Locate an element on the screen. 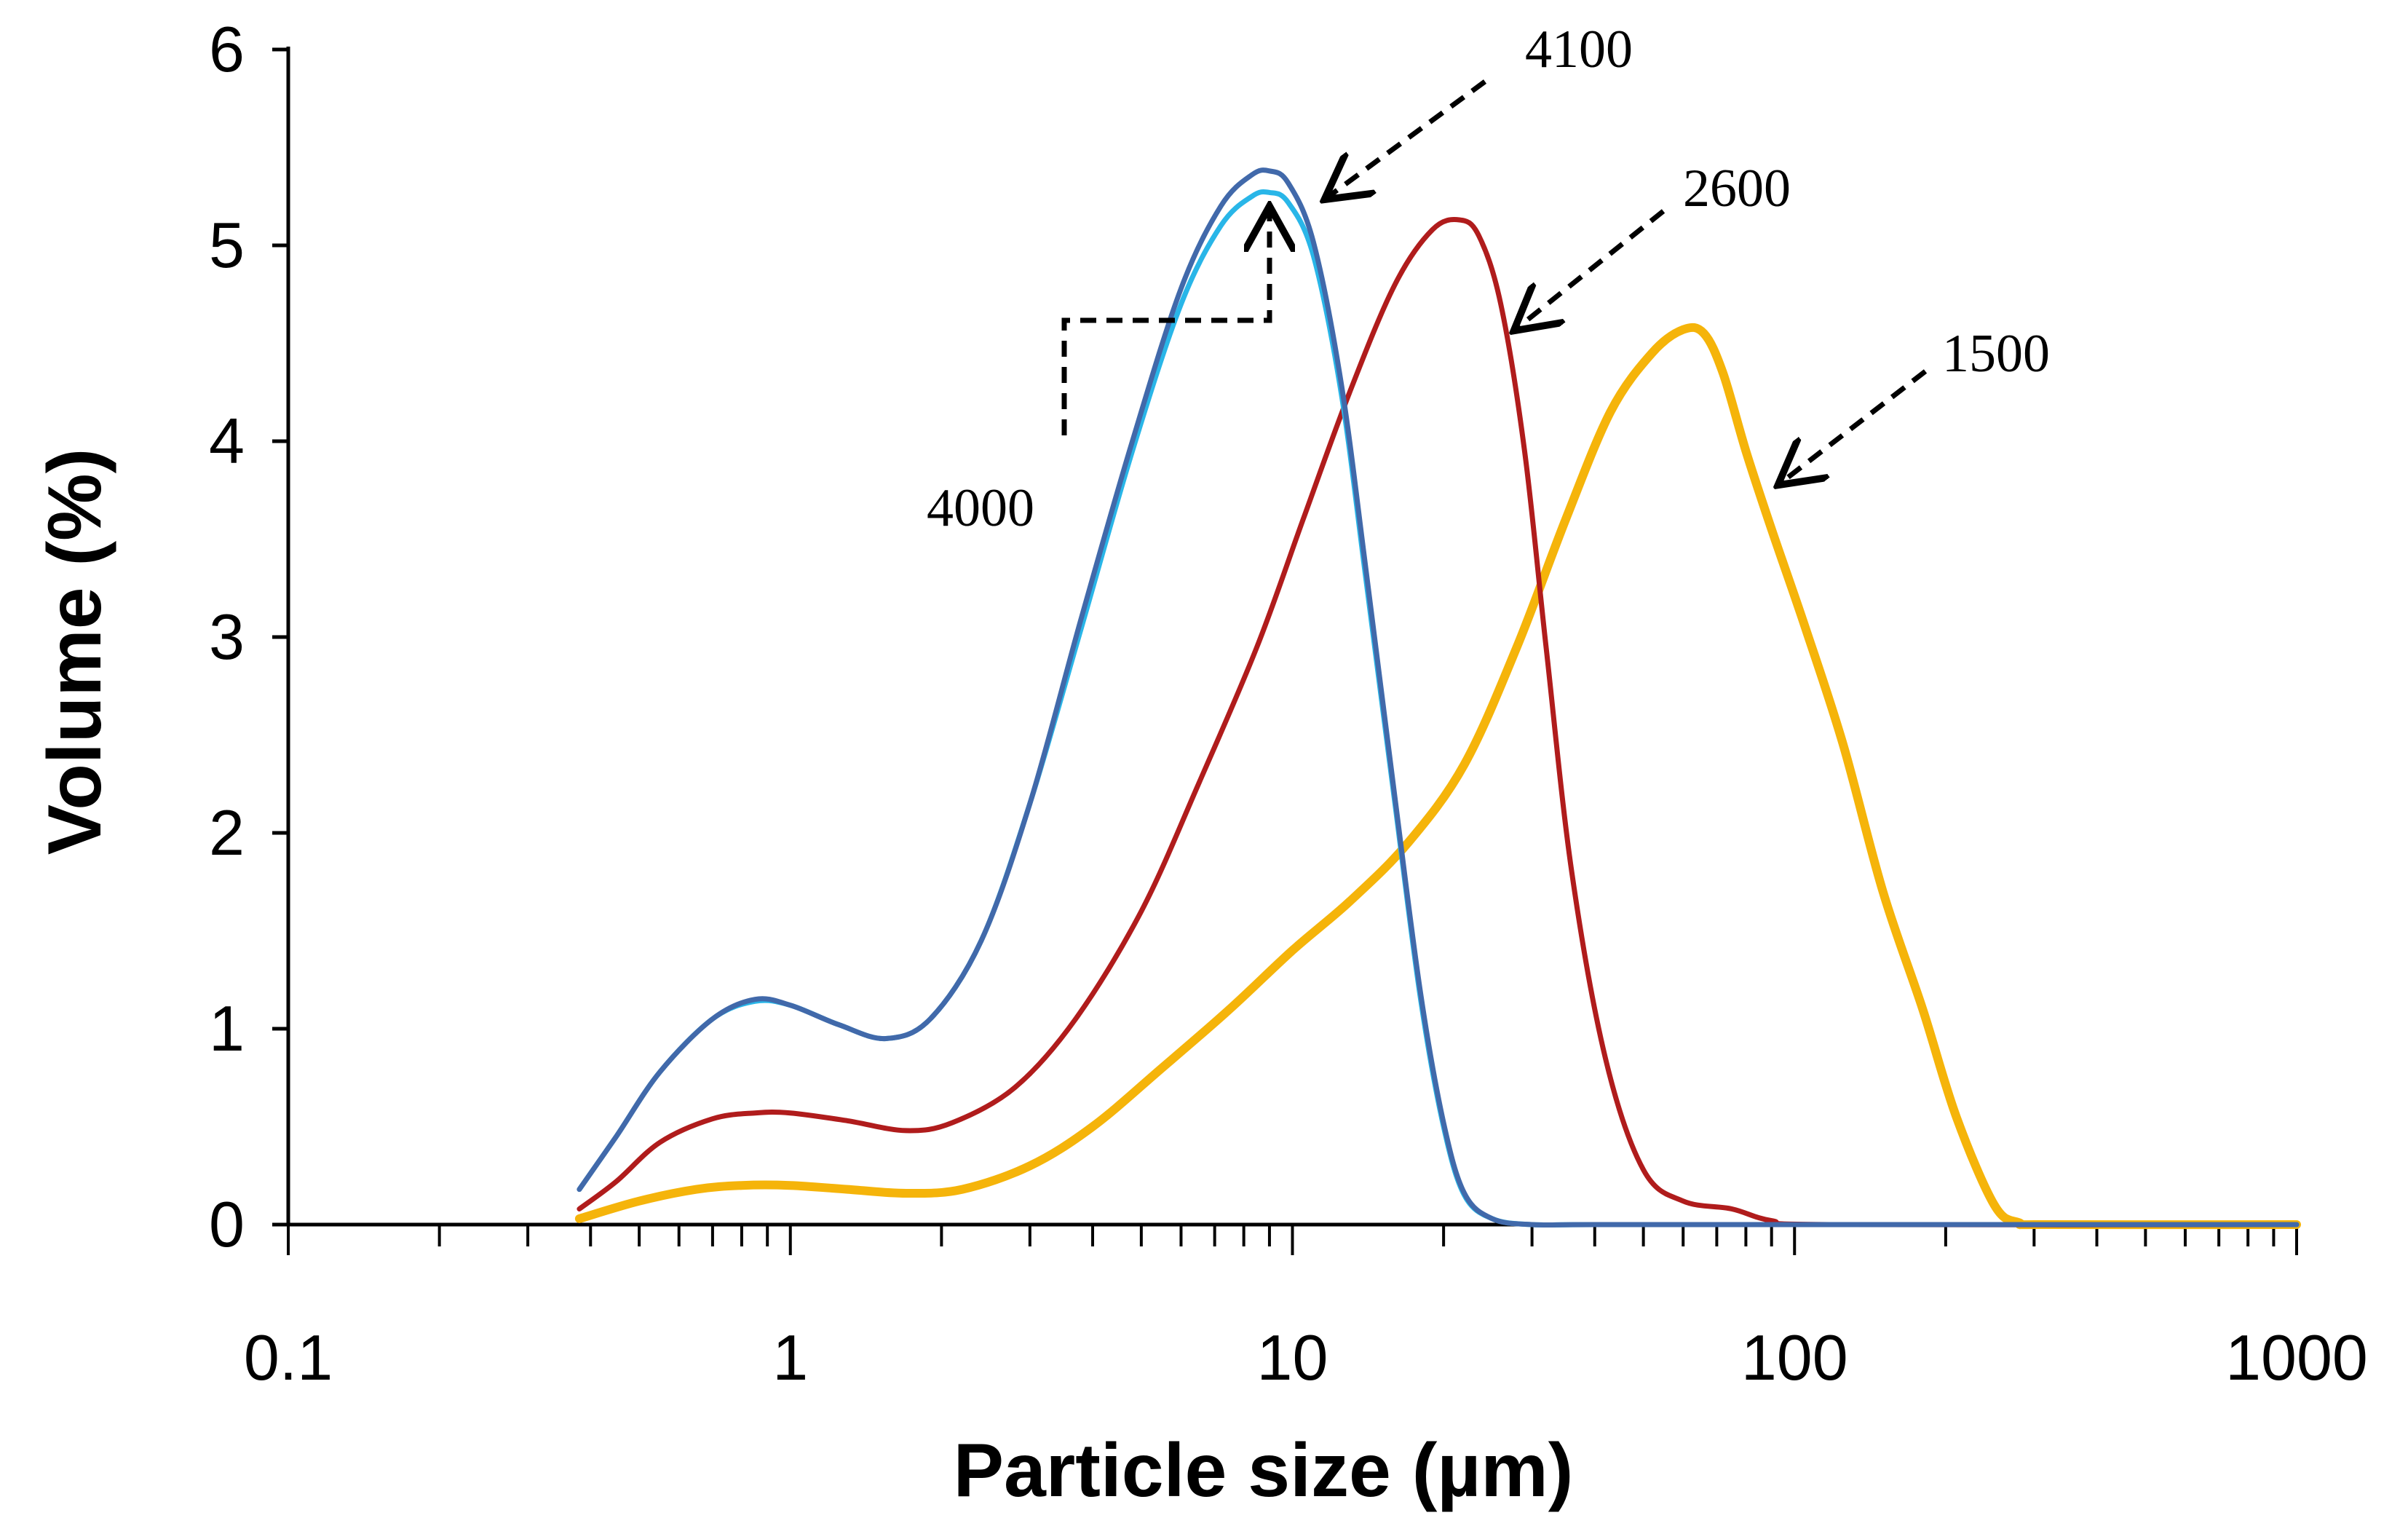 The image size is (2408, 1526). y-tick-label: 2 is located at coordinates (227, 832).